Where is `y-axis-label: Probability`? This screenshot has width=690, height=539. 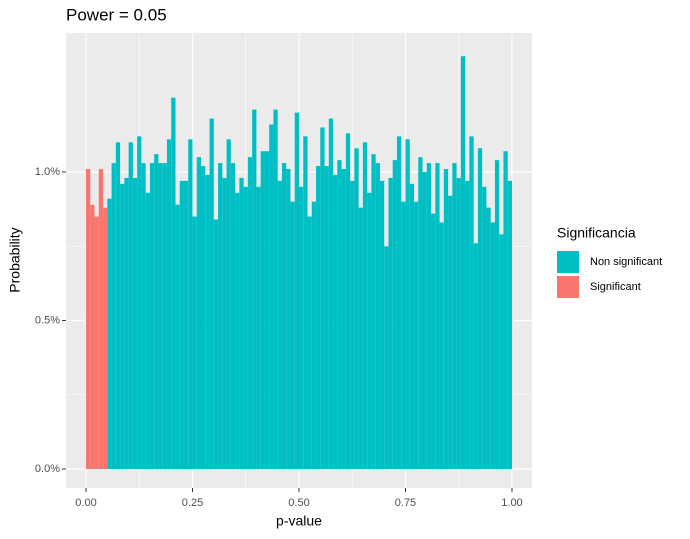
y-axis-label: Probability is located at coordinates (15, 259).